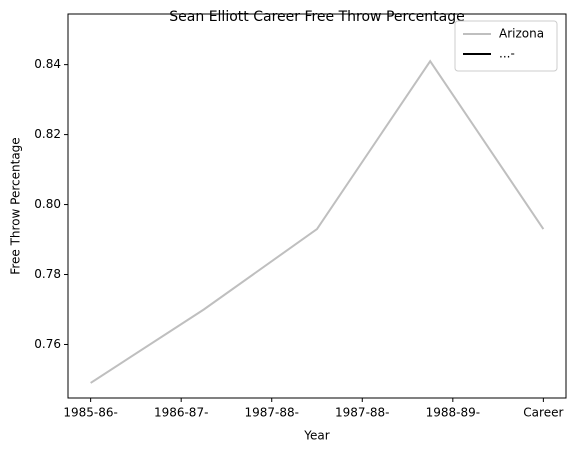 The height and width of the screenshot is (457, 579). What do you see at coordinates (47, 64) in the screenshot?
I see `y-tick-label: 0.84` at bounding box center [47, 64].